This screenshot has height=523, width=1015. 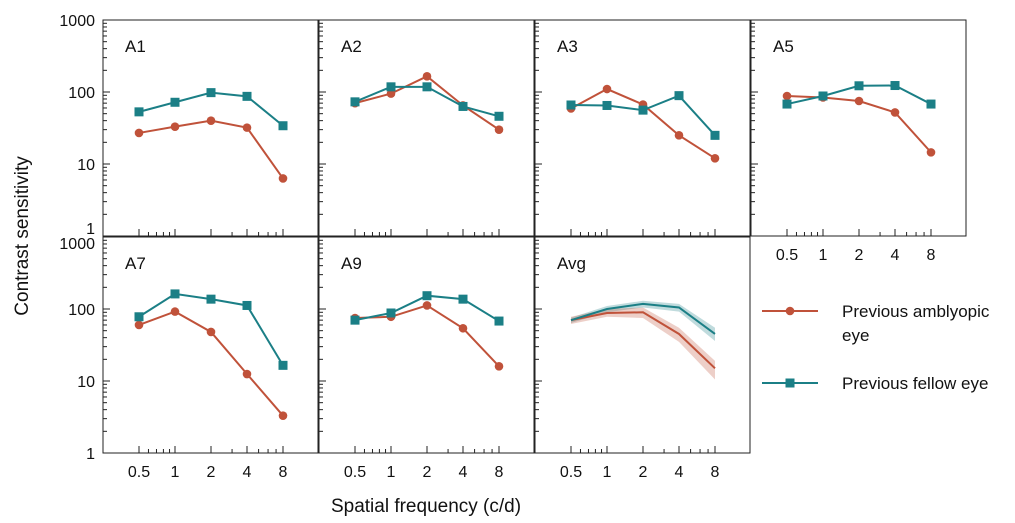 What do you see at coordinates (915, 383) in the screenshot?
I see `legend-label: Previous fellow eye` at bounding box center [915, 383].